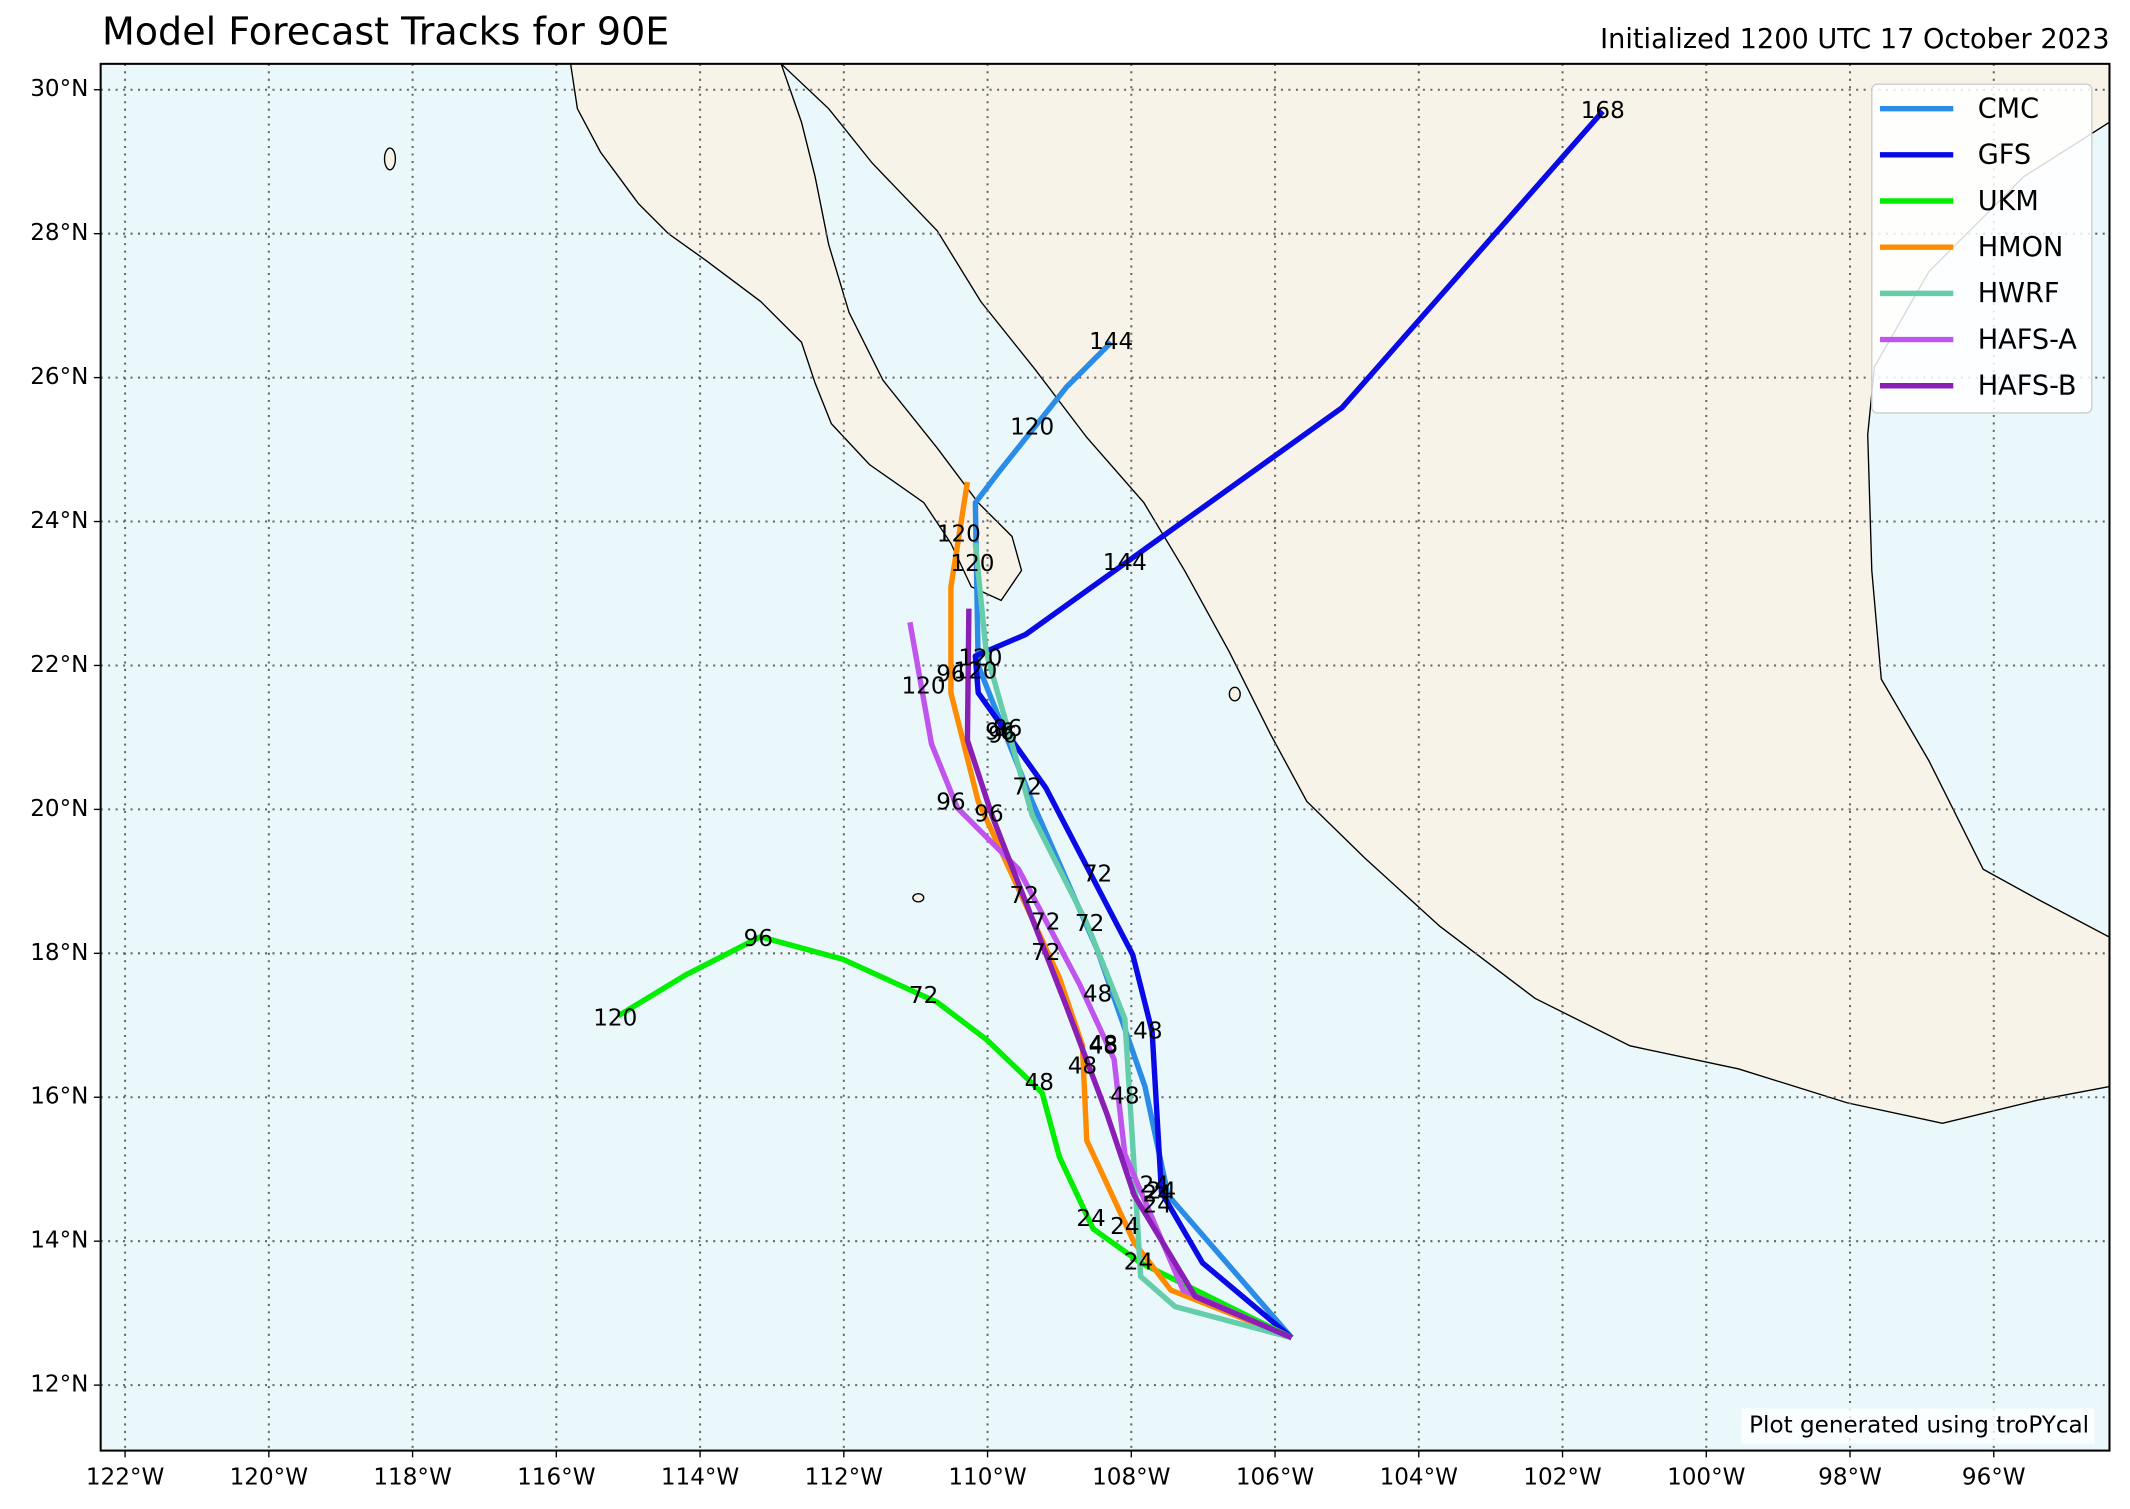 This screenshot has width=2130, height=1509. I want to click on y-tick-label: 12°N, so click(59, 1385).